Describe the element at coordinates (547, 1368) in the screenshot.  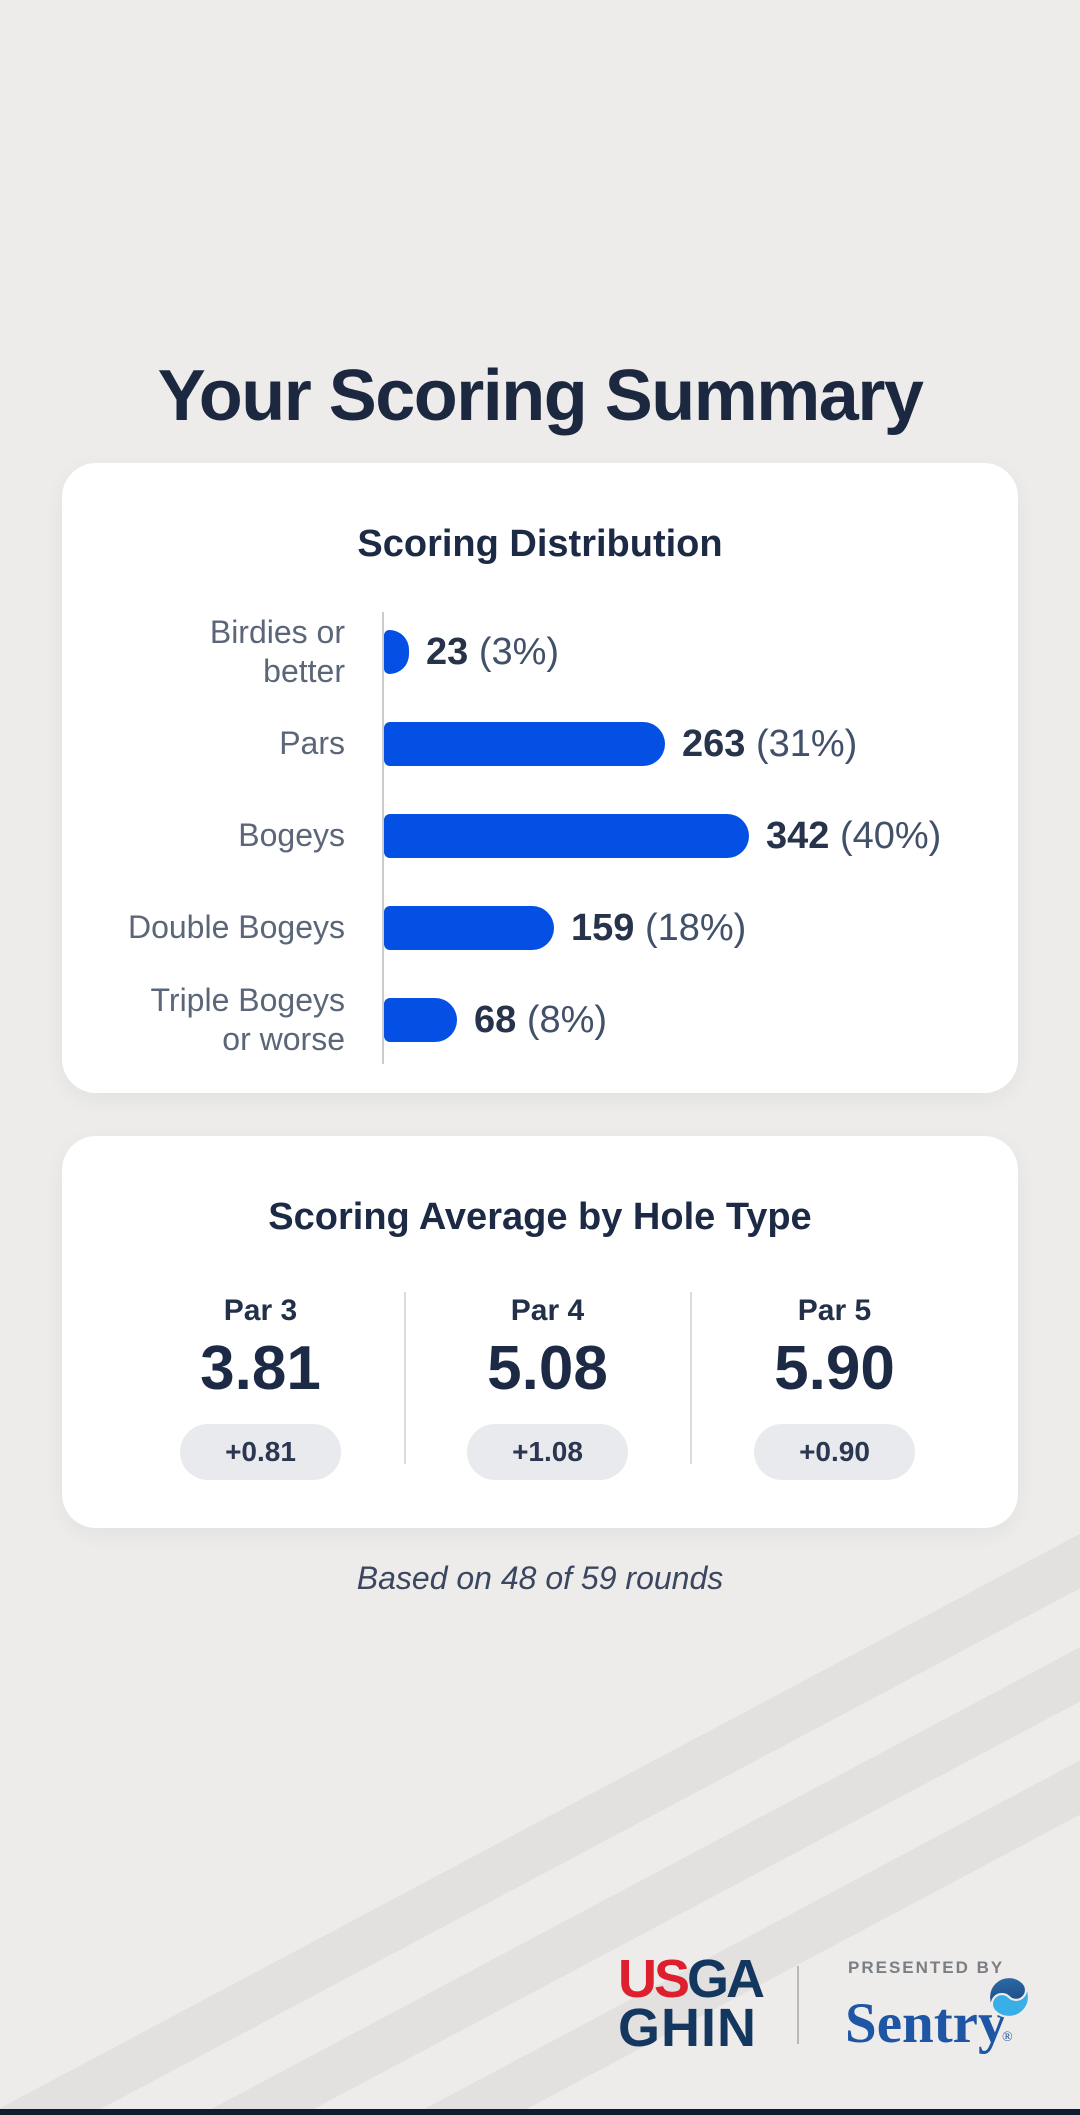
I see `par4-average: 5.08` at that location.